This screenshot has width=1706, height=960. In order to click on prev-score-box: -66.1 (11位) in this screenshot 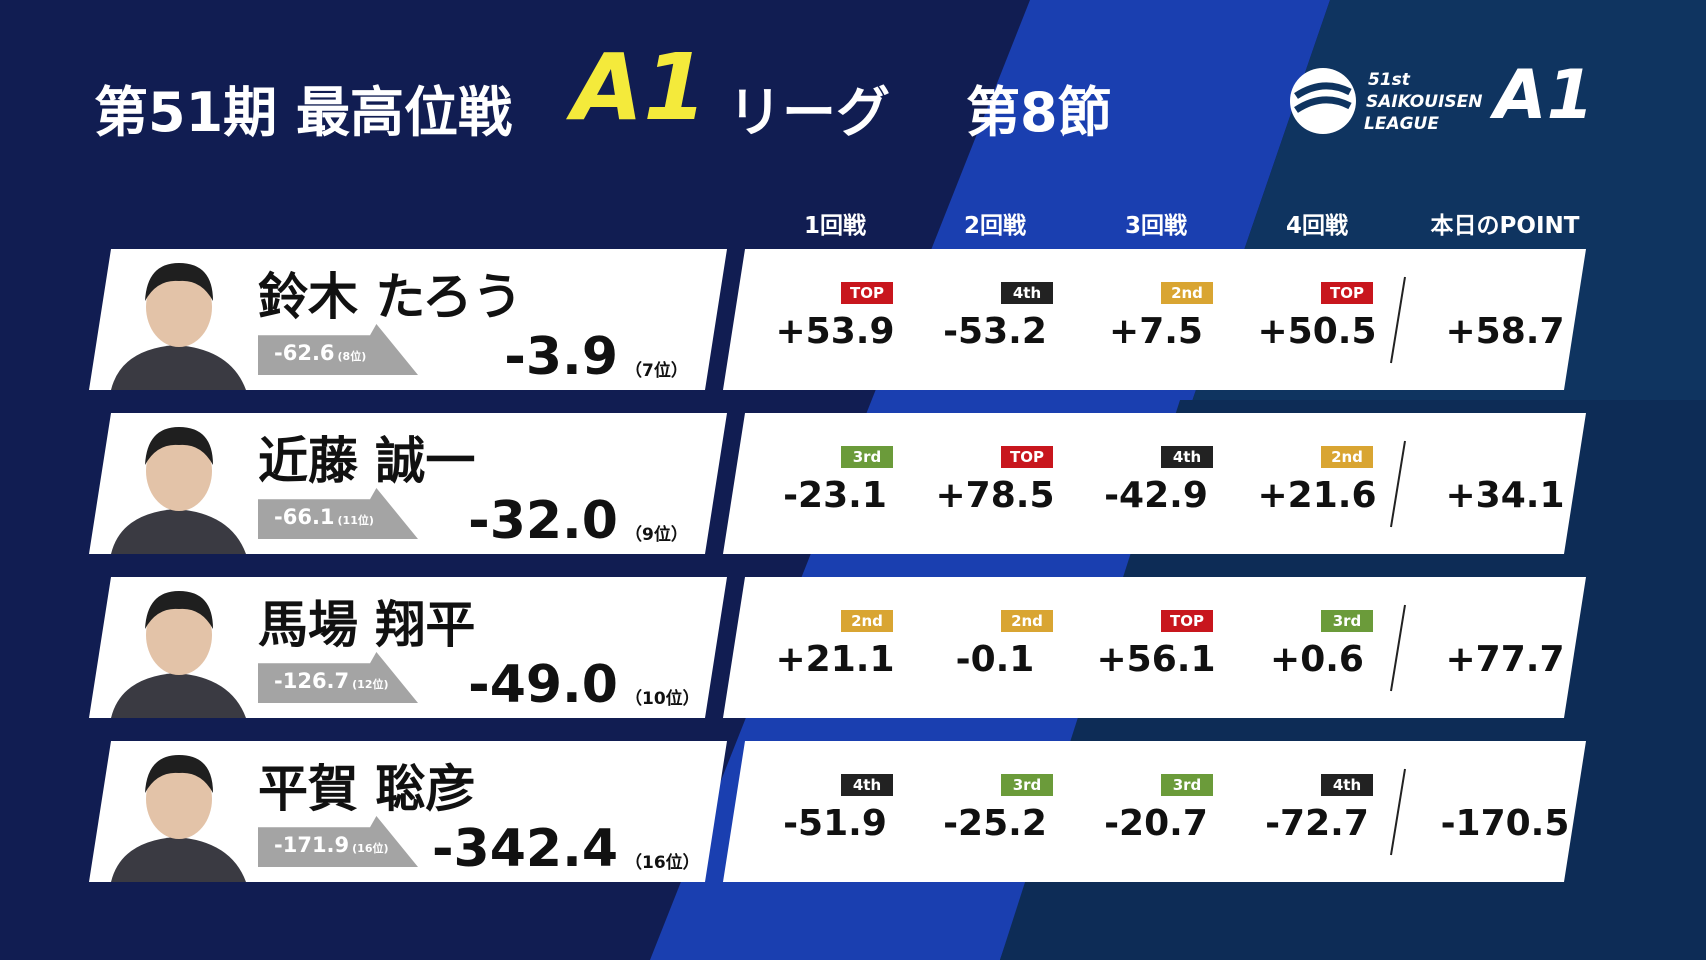, I will do `click(324, 517)`.